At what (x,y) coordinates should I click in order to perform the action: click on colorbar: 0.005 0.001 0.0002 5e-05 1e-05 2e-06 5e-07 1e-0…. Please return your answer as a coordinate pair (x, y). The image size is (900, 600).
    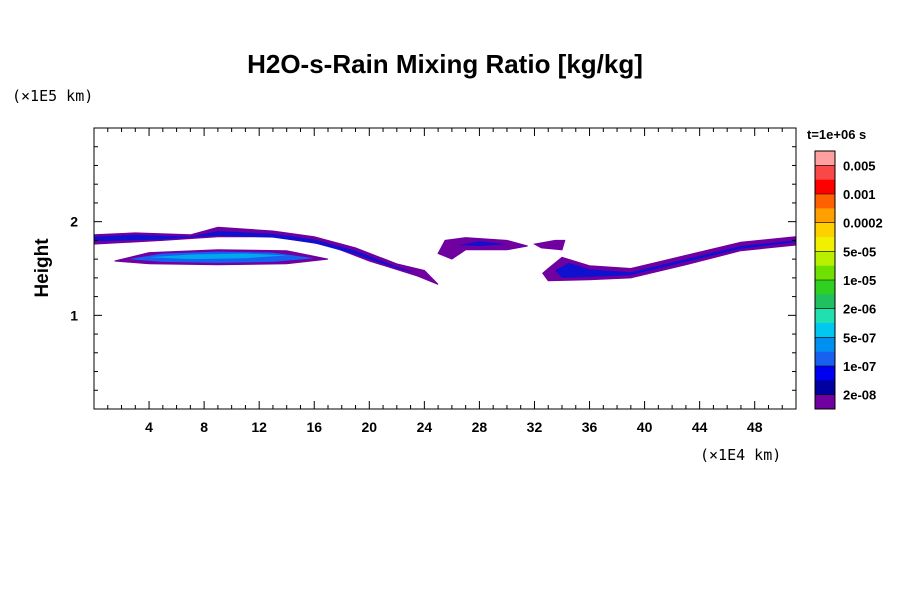
    Looking at the image, I should click on (848, 280).